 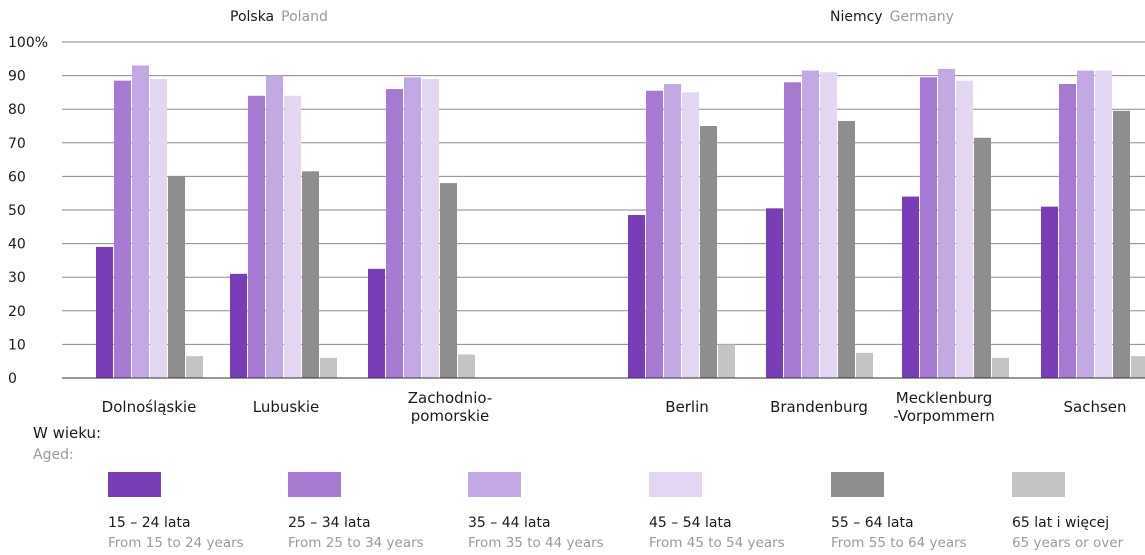 I want to click on group-header-germany: Niemcy Germany, so click(x=892, y=17).